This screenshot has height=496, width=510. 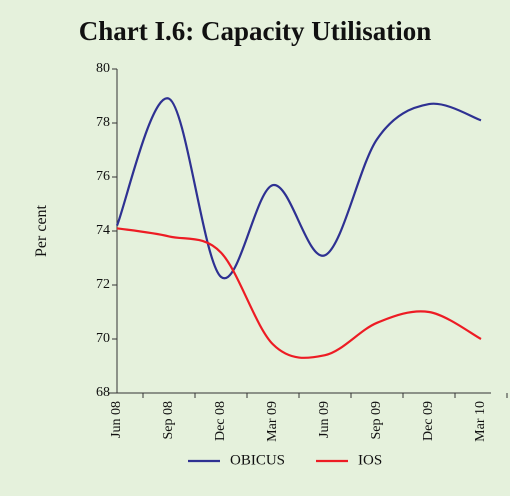 What do you see at coordinates (168, 420) in the screenshot?
I see `x-tick-label: Sep 08` at bounding box center [168, 420].